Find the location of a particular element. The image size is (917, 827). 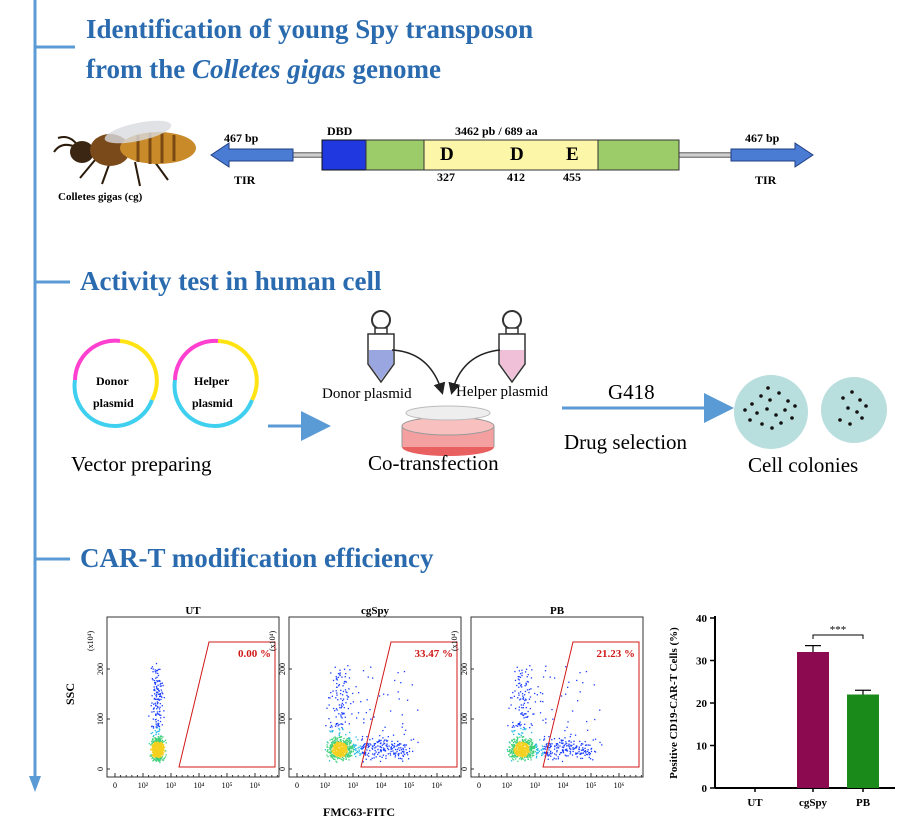

flow-panel-ut: UT (x10⁴) 0 100 200 0 10² 10³ 10⁴ 10⁵ 10⁶ 0.00 % is located at coordinates (188, 705).